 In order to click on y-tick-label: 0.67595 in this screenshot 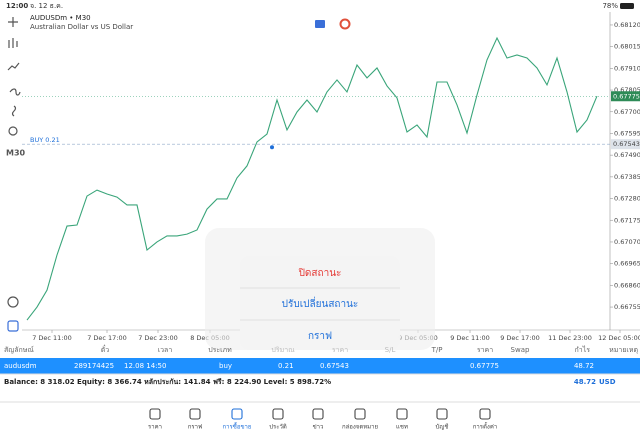, I will do `click(627, 133)`.